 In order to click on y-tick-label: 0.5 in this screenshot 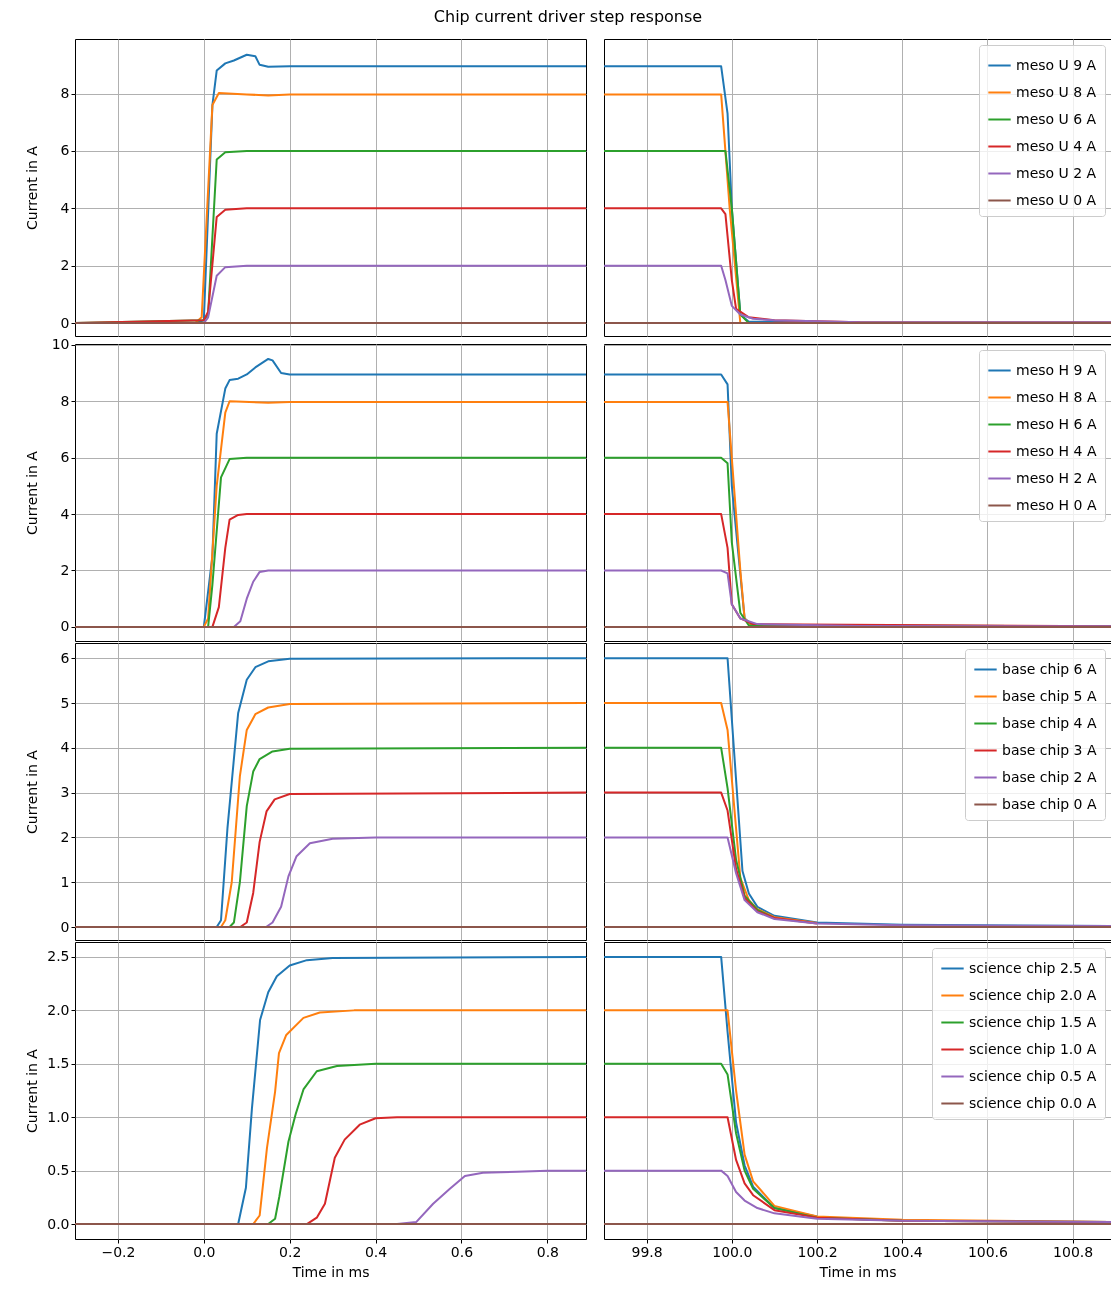, I will do `click(58, 1170)`.